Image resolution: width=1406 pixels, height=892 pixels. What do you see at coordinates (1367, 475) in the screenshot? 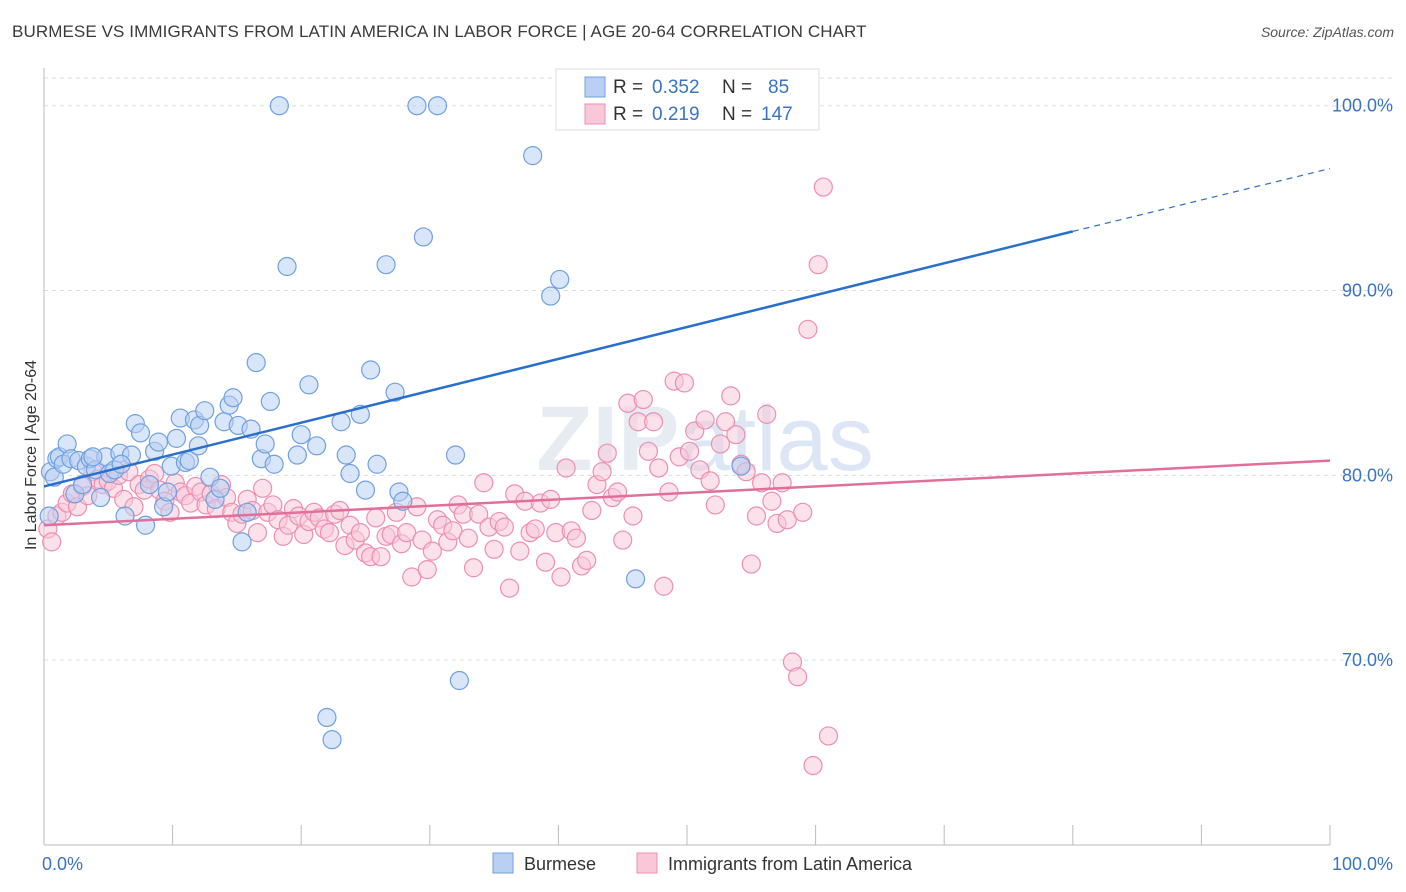
I see `y-tick-label-80: 80.0%` at bounding box center [1367, 475].